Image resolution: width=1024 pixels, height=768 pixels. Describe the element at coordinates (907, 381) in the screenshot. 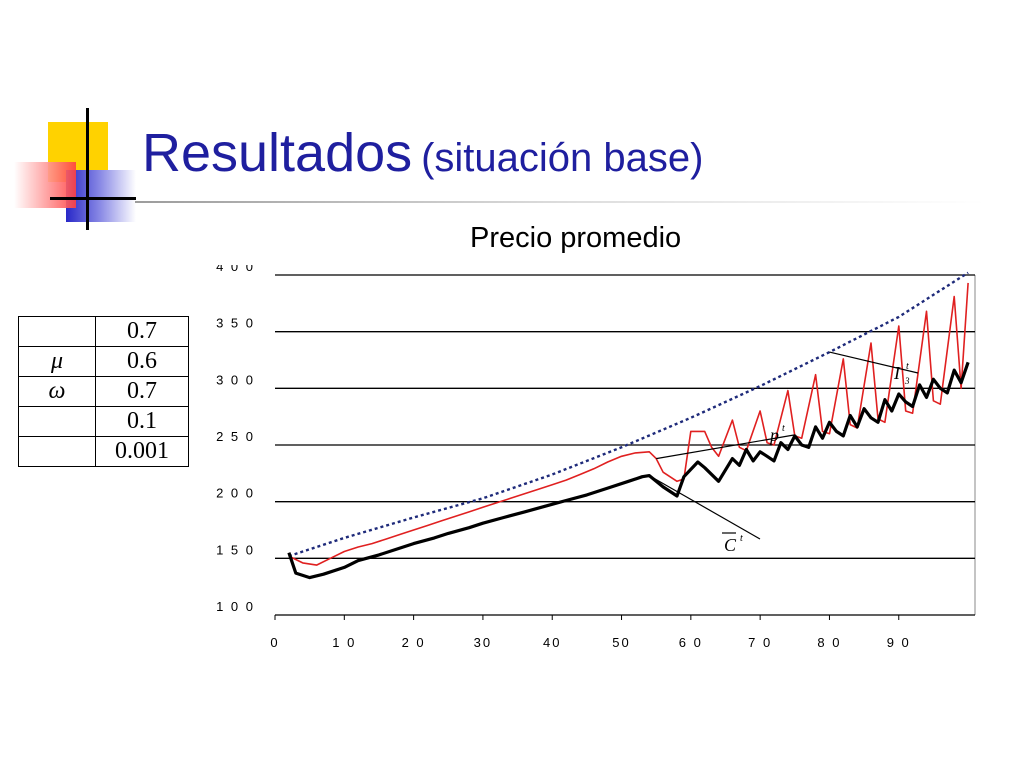

I see `annotation-subscript: 3` at that location.